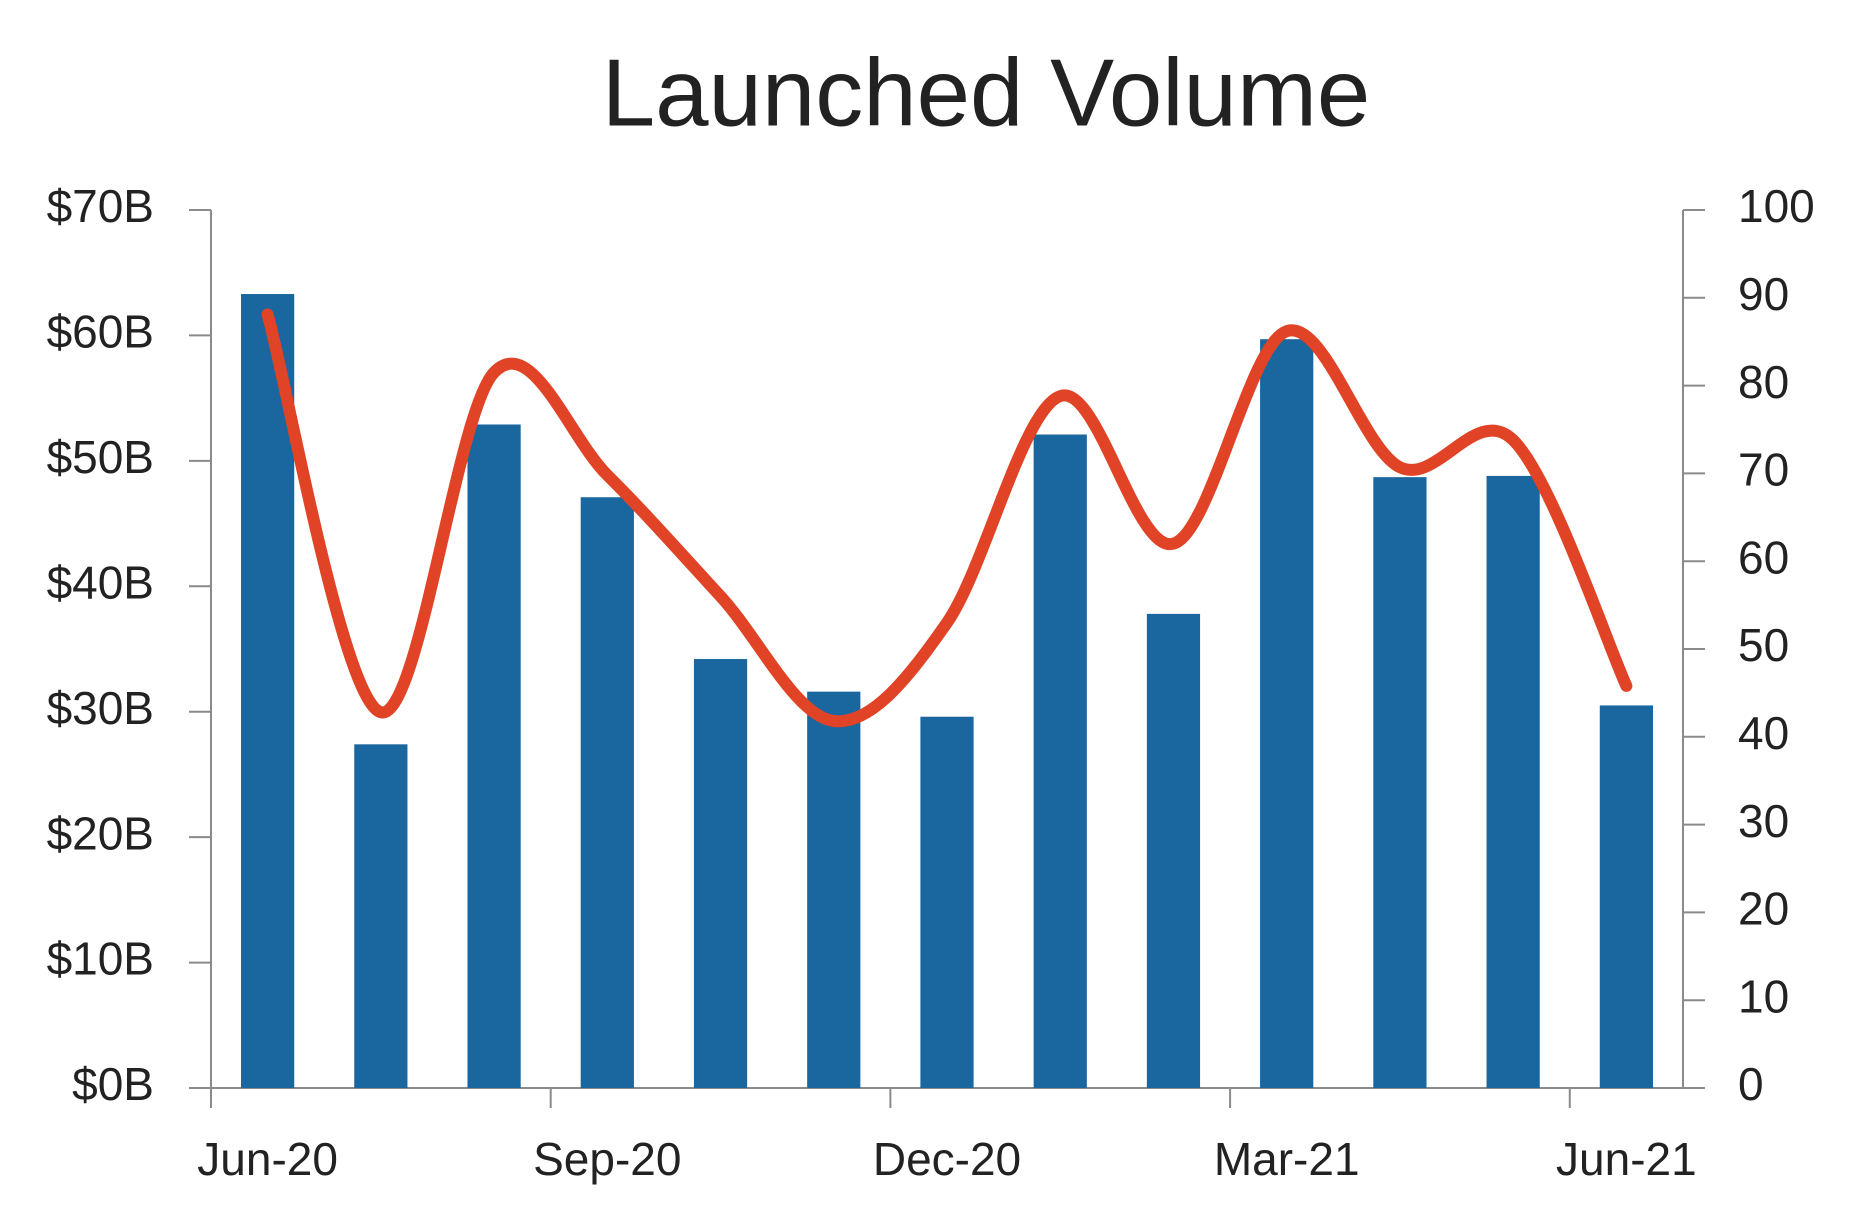  Describe the element at coordinates (100, 582) in the screenshot. I see `y-tick-label: $40B` at that location.